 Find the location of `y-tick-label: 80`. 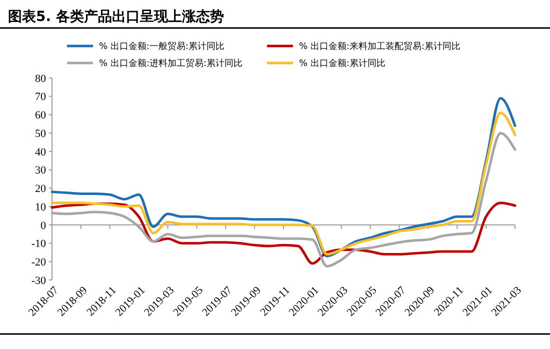

y-tick-label: 80 is located at coordinates (40, 78).